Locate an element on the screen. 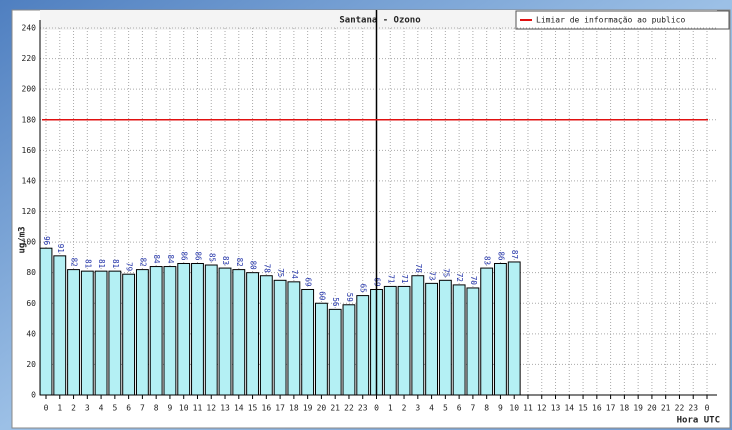  y-axis-label: ug/m3 is located at coordinates (23, 239).